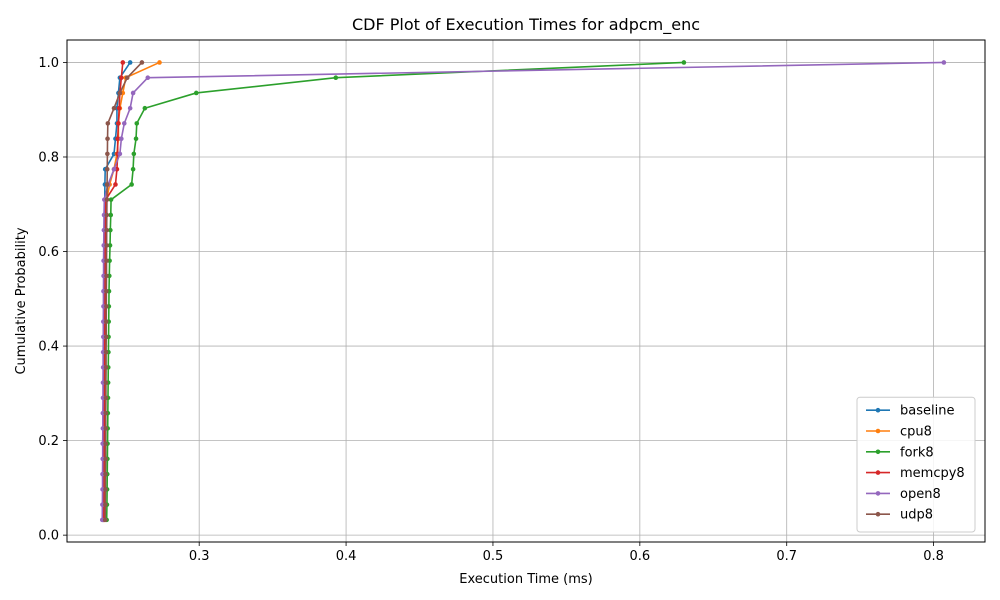 This screenshot has height=600, width=1000. I want to click on legend-item-open8: open8, so click(903, 494).